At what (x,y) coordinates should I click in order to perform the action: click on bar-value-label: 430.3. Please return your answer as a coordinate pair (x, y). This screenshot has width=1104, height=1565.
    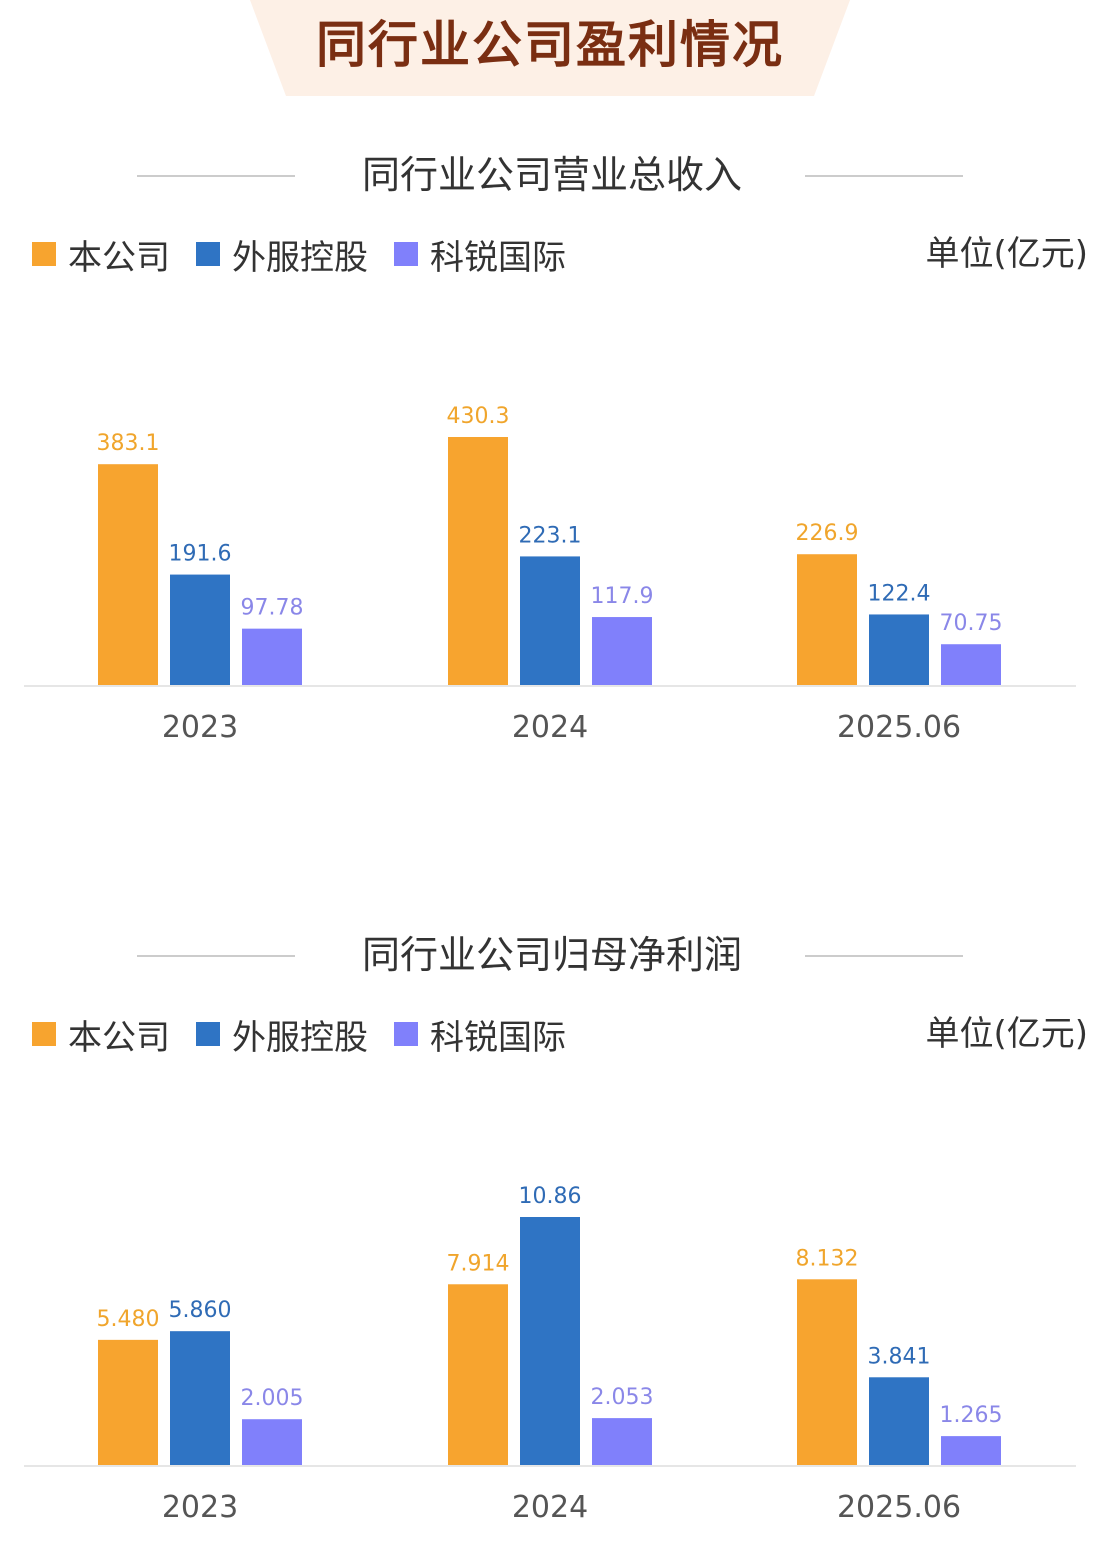
    Looking at the image, I should click on (478, 416).